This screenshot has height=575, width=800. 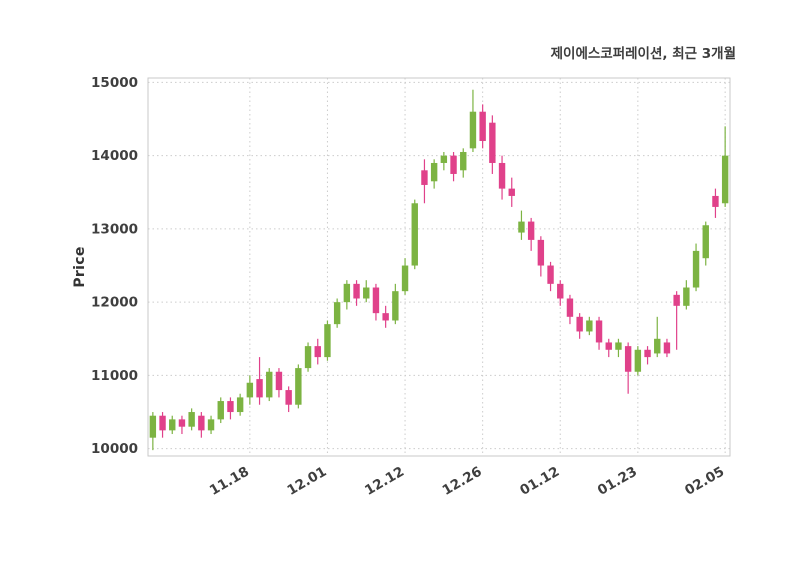 What do you see at coordinates (704, 481) in the screenshot?
I see `x-tick-label: 02.05` at bounding box center [704, 481].